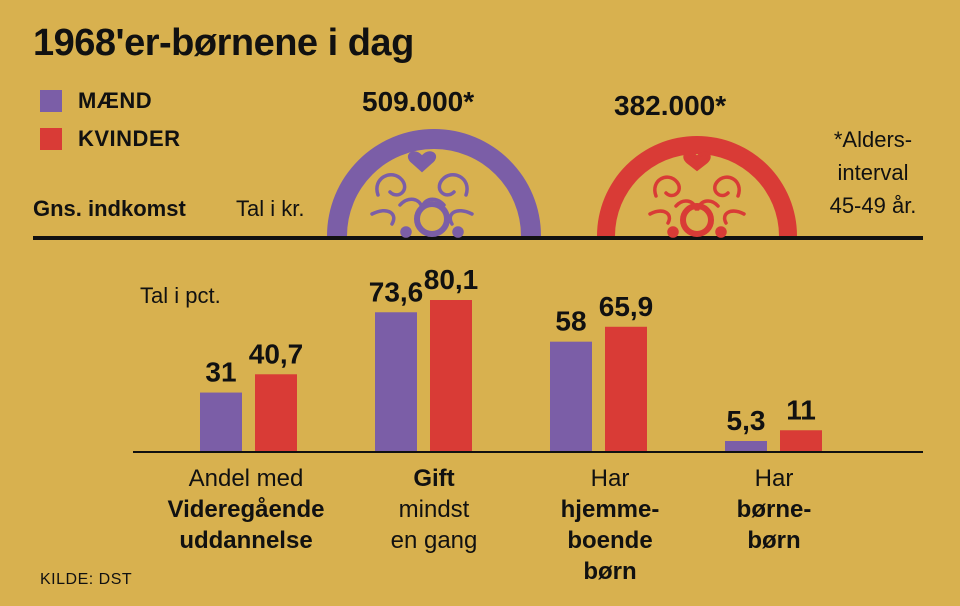 Image resolution: width=960 pixels, height=606 pixels. What do you see at coordinates (610, 540) in the screenshot?
I see `category-label-line: boende` at bounding box center [610, 540].